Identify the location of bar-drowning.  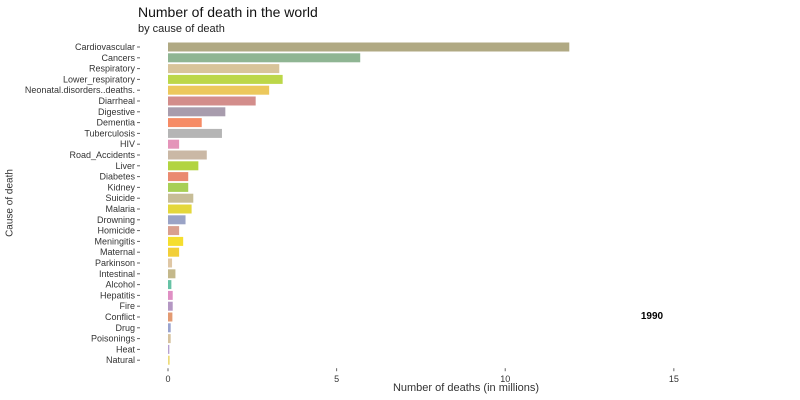
(177, 220).